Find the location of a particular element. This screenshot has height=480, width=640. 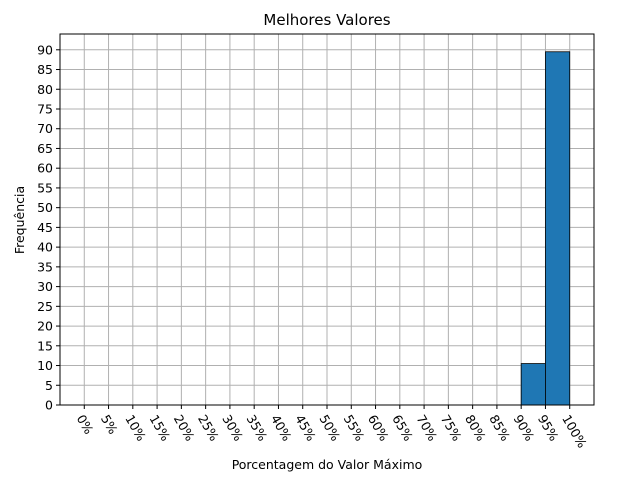

y-tick-label: 90 is located at coordinates (45, 49).